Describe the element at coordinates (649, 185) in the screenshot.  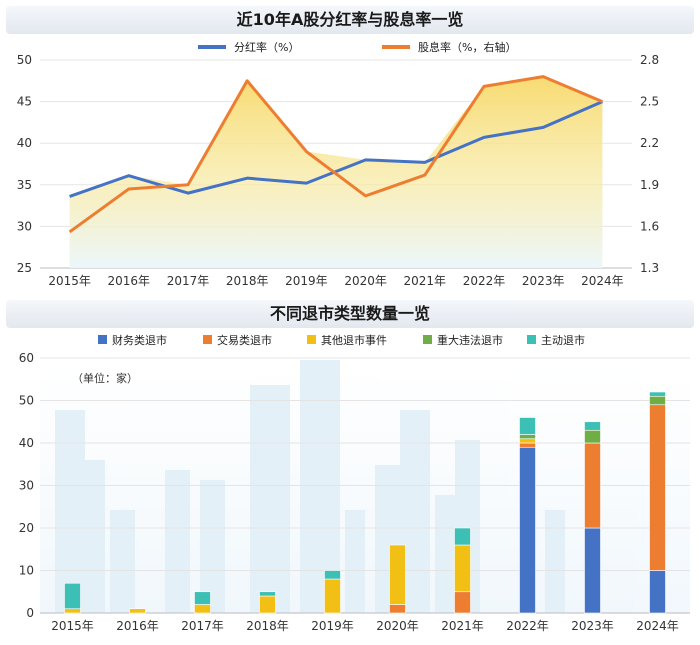
I see `right-tick-label: 1.9` at that location.